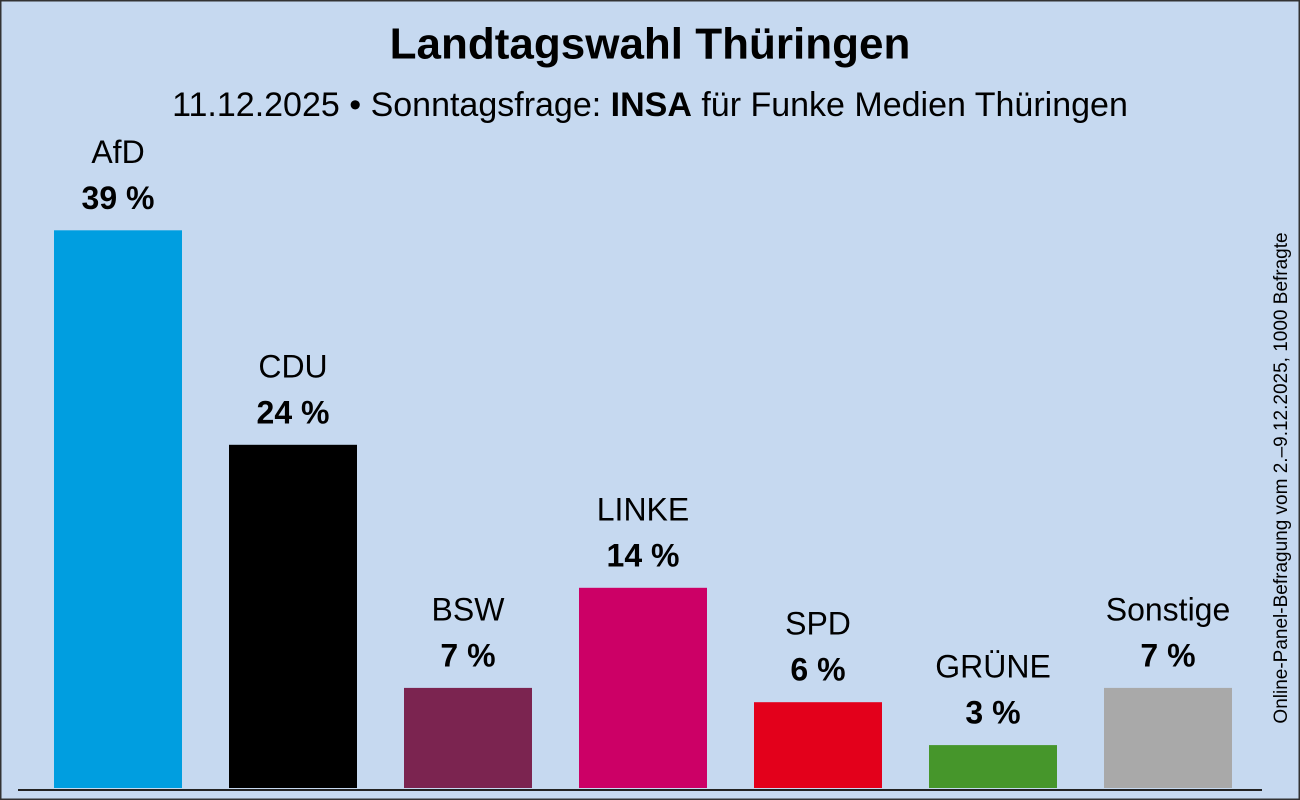 The image size is (1300, 800). What do you see at coordinates (118, 198) in the screenshot?
I see `value-label: 39 %` at bounding box center [118, 198].